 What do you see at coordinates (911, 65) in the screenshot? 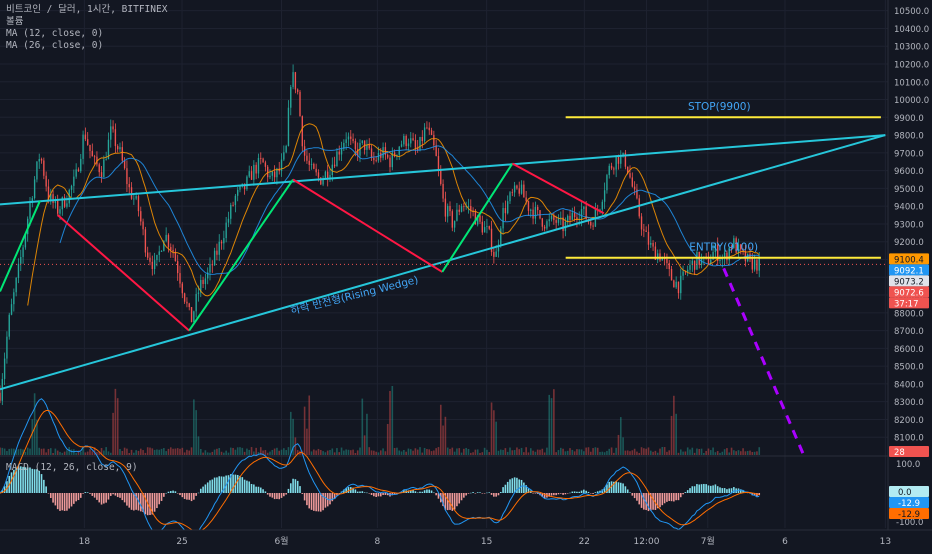
I see `price-tick-label: 10200.0` at bounding box center [911, 65].